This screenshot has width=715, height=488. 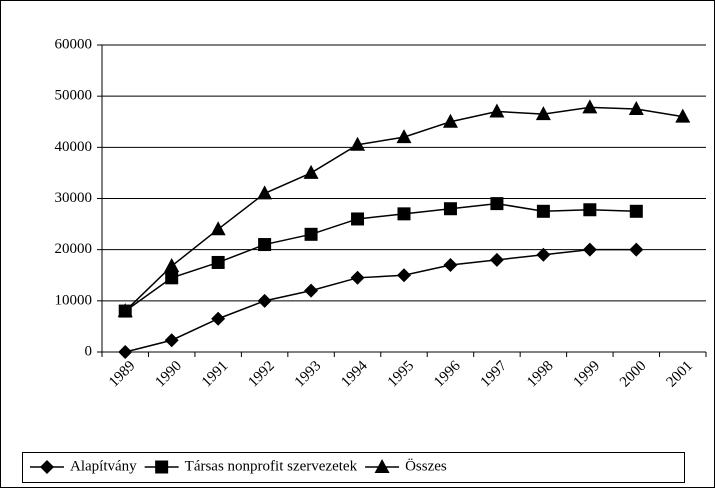 What do you see at coordinates (89, 351) in the screenshot?
I see `y-tick-label: 0` at bounding box center [89, 351].